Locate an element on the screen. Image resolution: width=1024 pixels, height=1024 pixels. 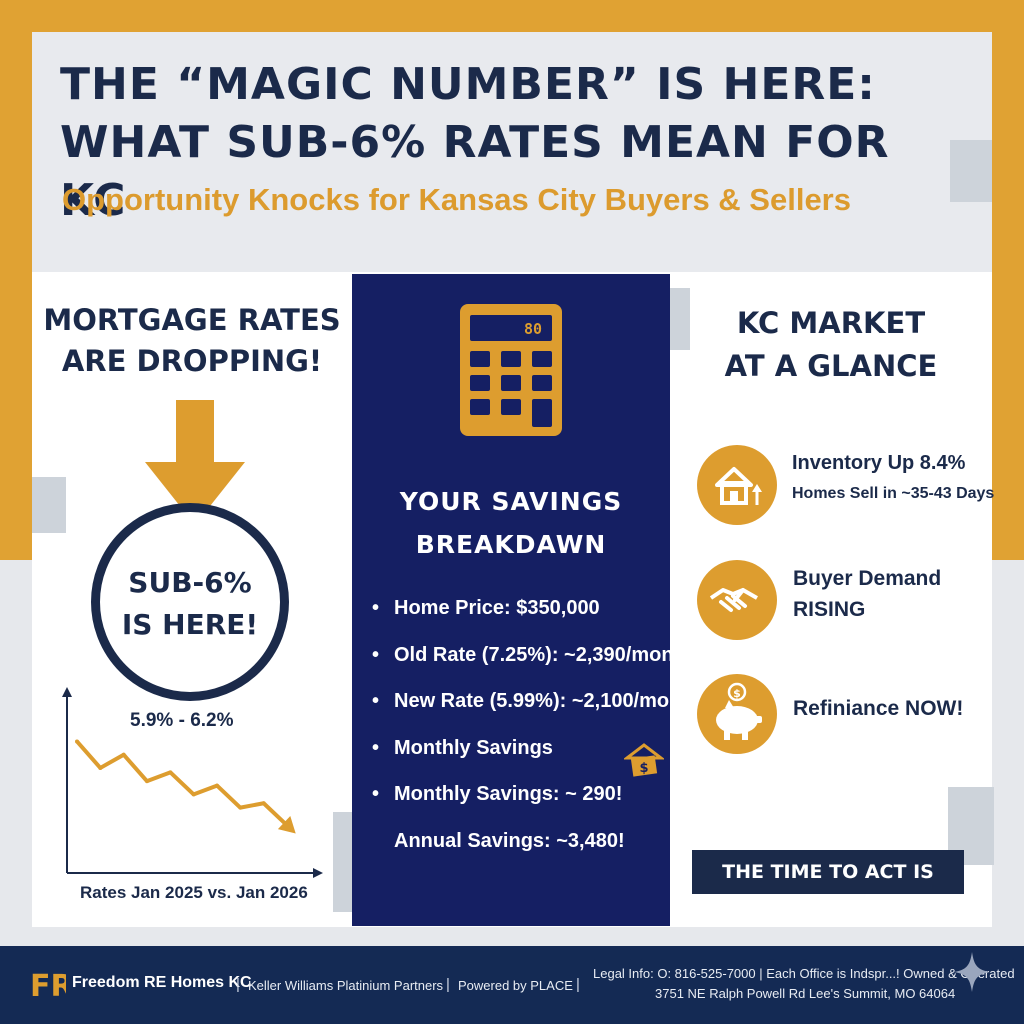
calculator-display: 80 is located at coordinates (533, 329).